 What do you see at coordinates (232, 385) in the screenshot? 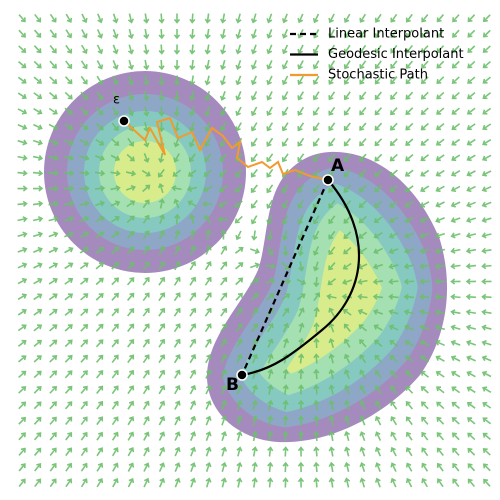
I see `label-b: B` at bounding box center [232, 385].